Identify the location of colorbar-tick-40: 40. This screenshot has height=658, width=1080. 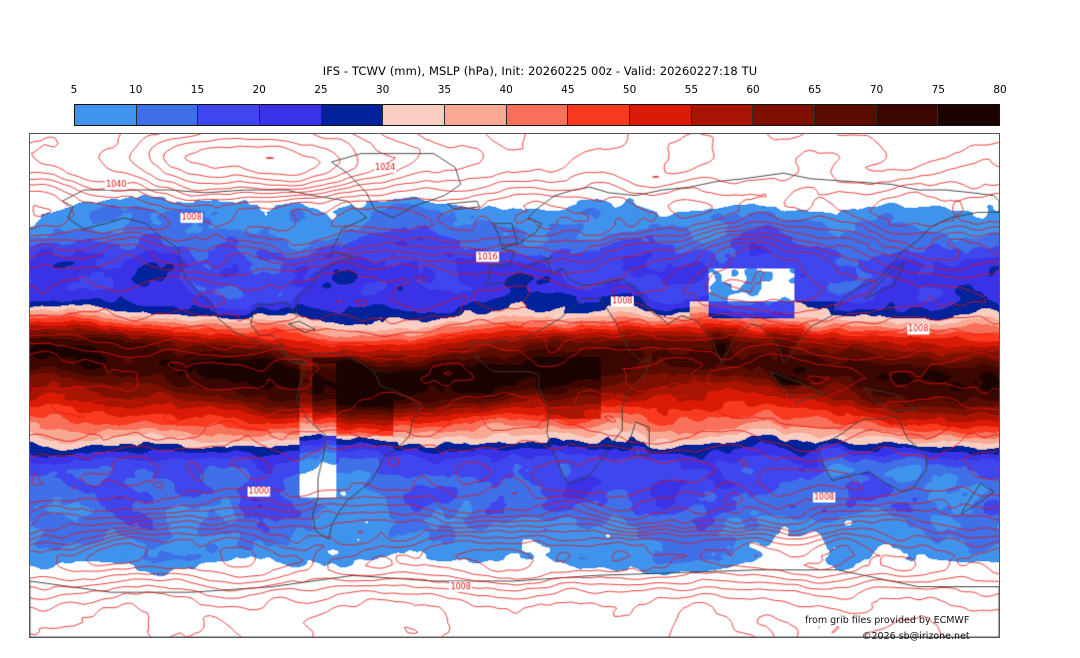
(506, 90).